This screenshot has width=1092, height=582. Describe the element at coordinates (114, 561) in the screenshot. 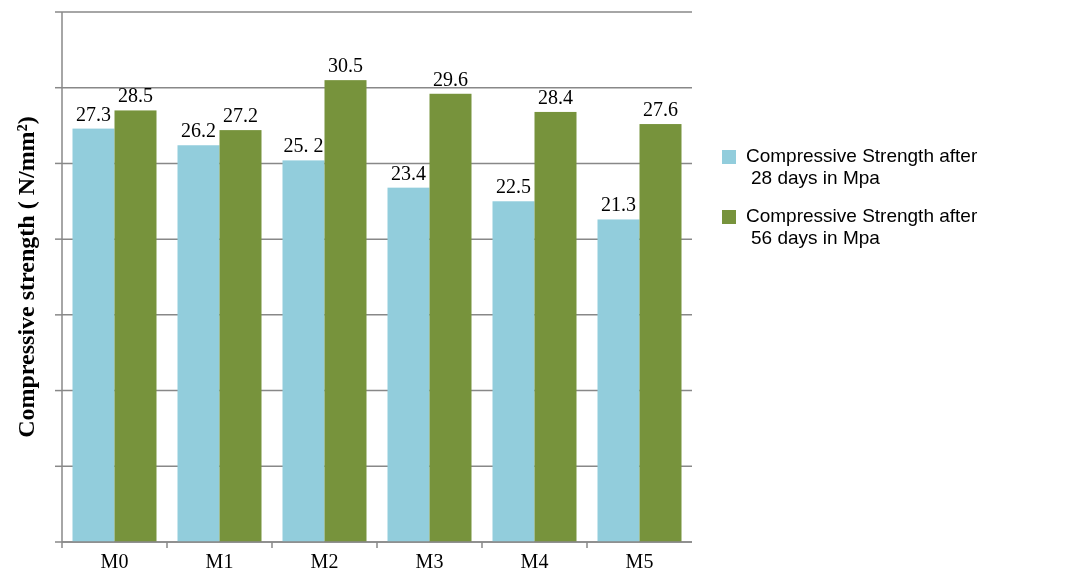

I see `x-tick-label: M0` at that location.